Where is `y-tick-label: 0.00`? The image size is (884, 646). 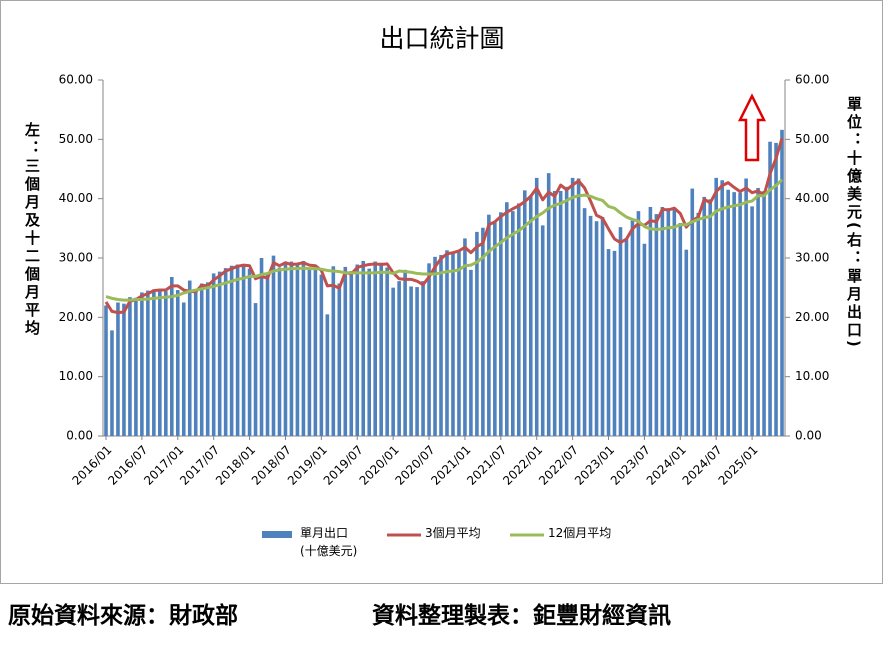 y-tick-label: 0.00 is located at coordinates (79, 436).